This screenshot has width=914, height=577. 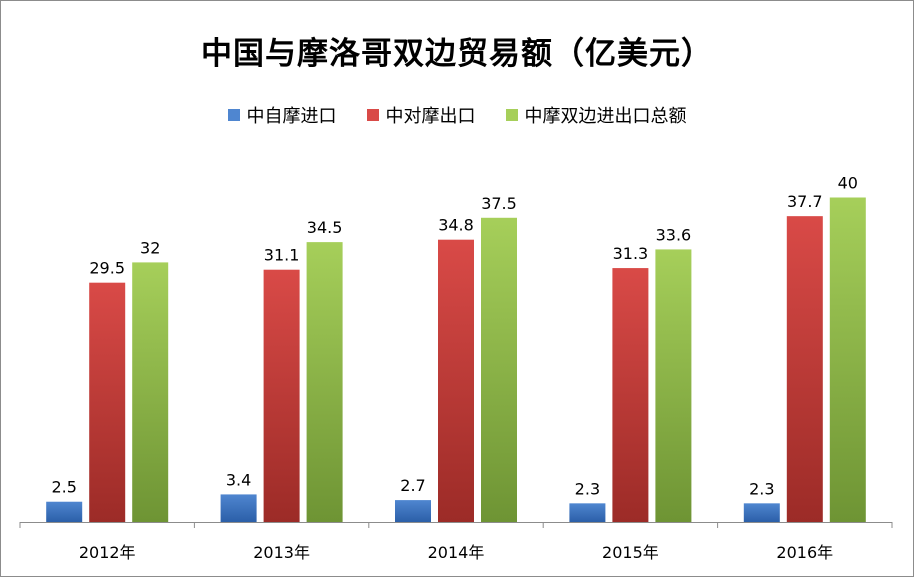 What do you see at coordinates (413, 511) in the screenshot?
I see `bar-2014年-中自摩进口` at bounding box center [413, 511].